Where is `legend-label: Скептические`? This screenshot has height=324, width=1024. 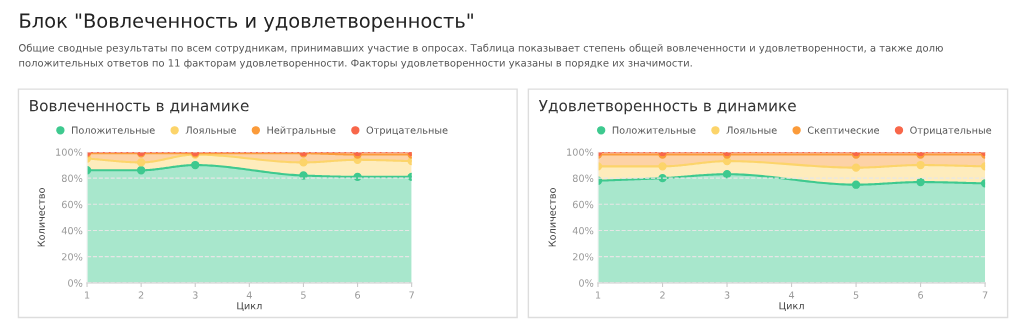 legend-label: Скептические is located at coordinates (843, 130).